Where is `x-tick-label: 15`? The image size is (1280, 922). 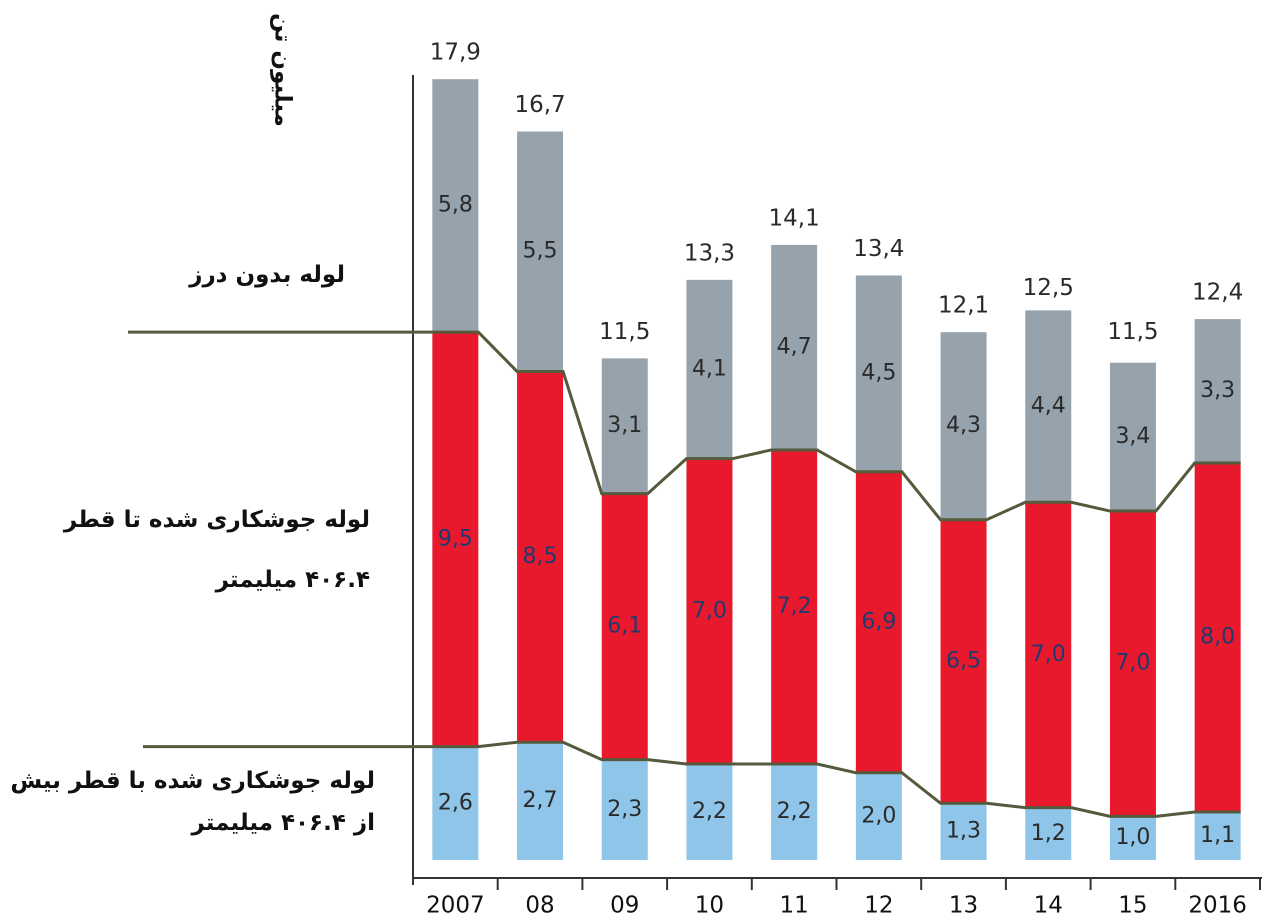 x-tick-label: 15 is located at coordinates (1132, 906).